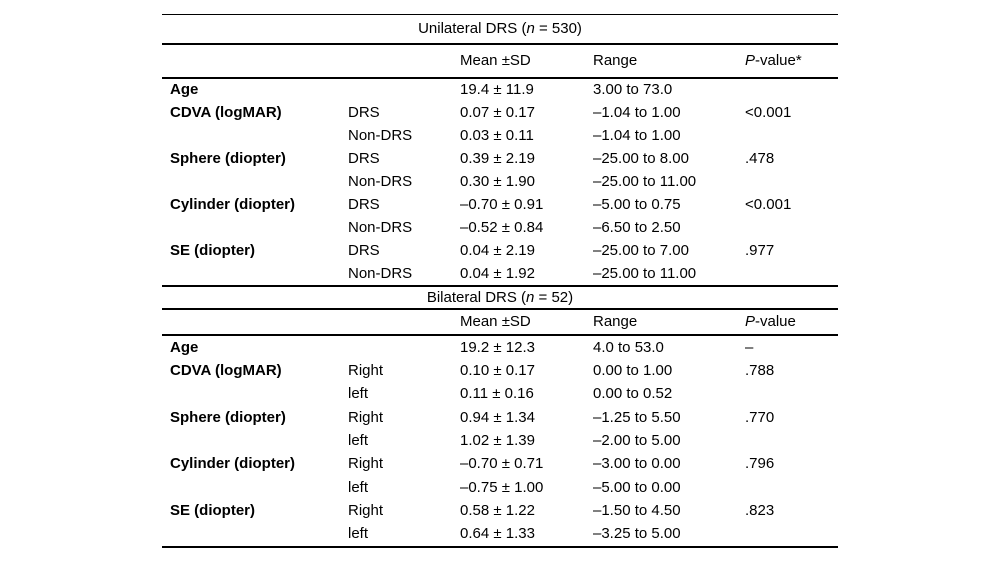 The height and width of the screenshot is (569, 1000). Describe the element at coordinates (633, 90) in the screenshot. I see `range-value: 3.00 to 73.0` at that location.